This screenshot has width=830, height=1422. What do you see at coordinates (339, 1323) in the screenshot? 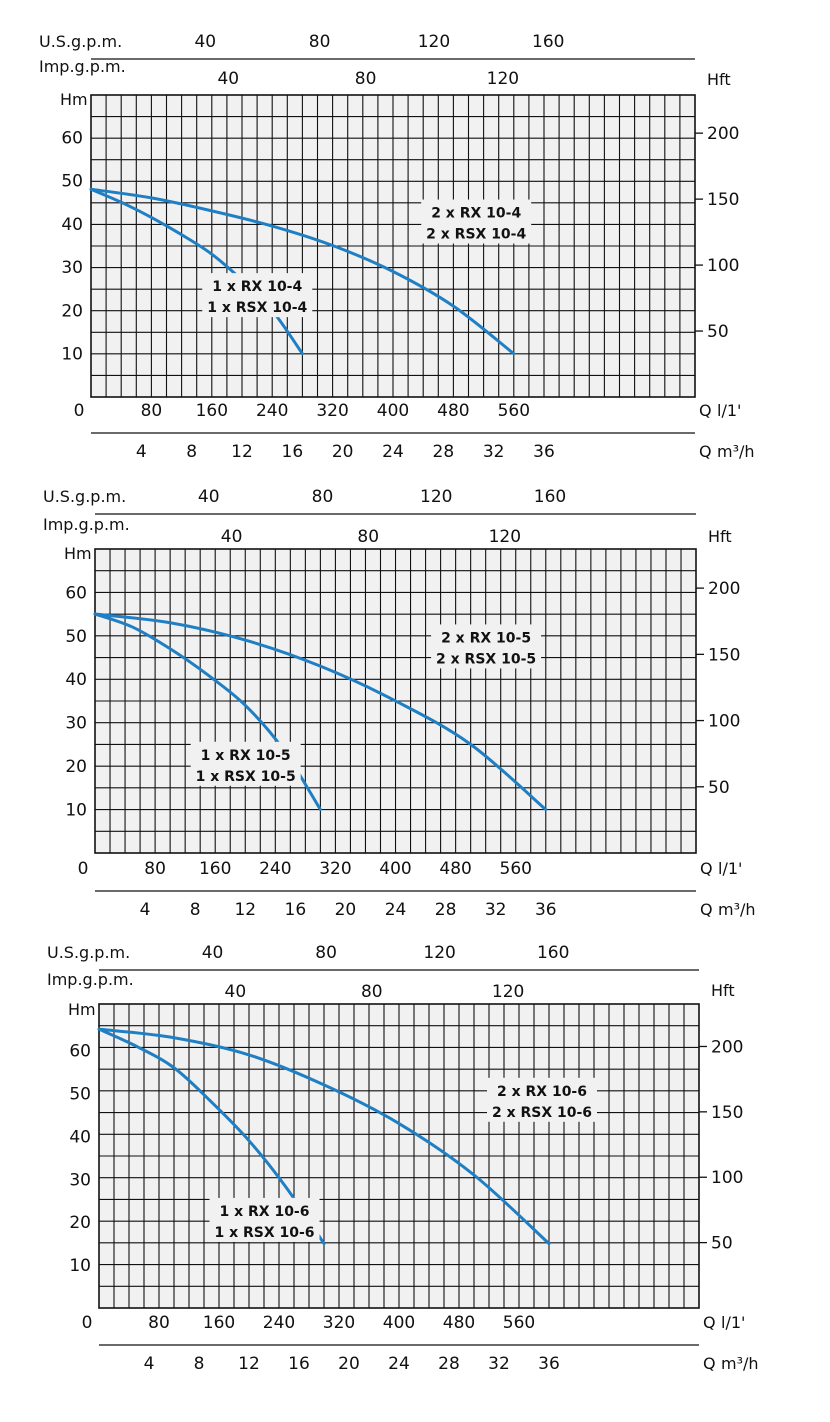
I see `lmin-tick-label: 320` at bounding box center [339, 1323].